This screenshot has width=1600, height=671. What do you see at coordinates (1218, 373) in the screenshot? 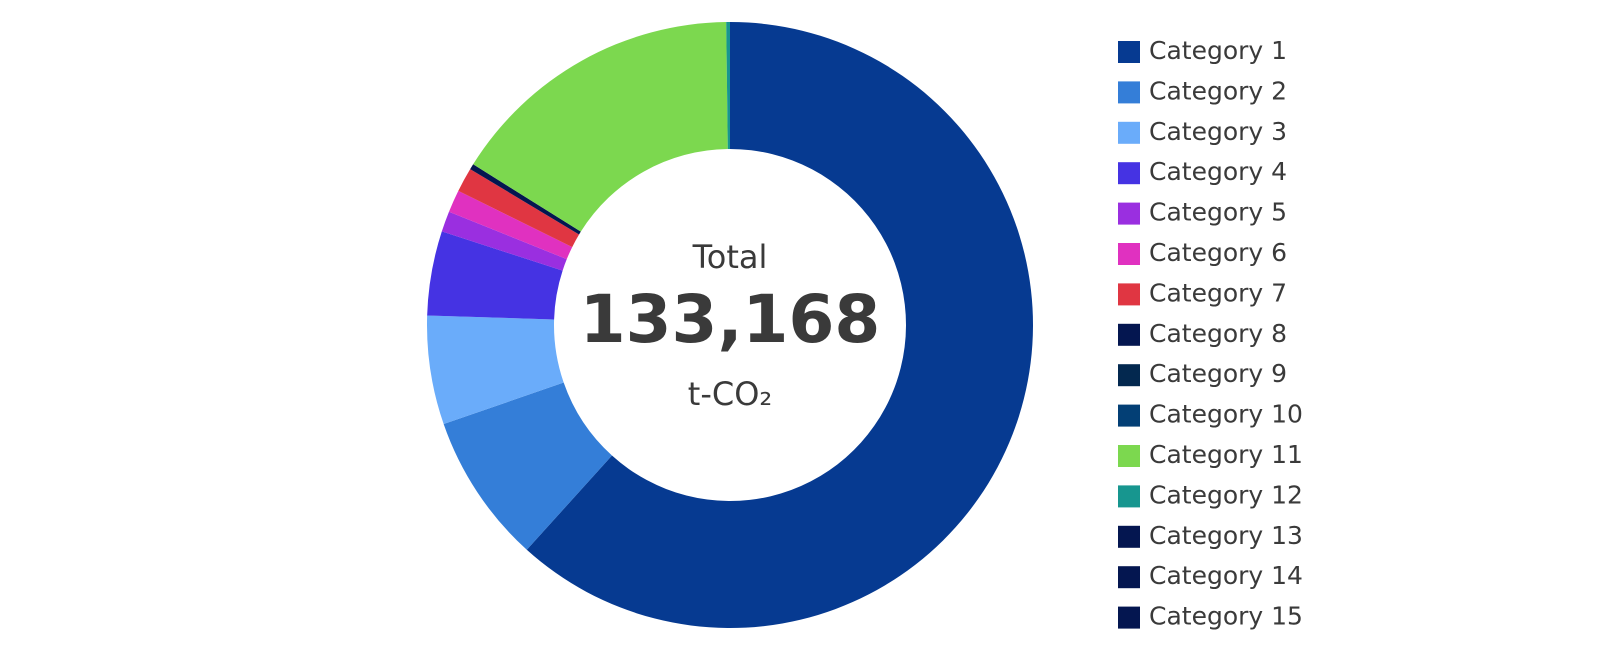
I see `legend-label: Category 9` at bounding box center [1218, 373].